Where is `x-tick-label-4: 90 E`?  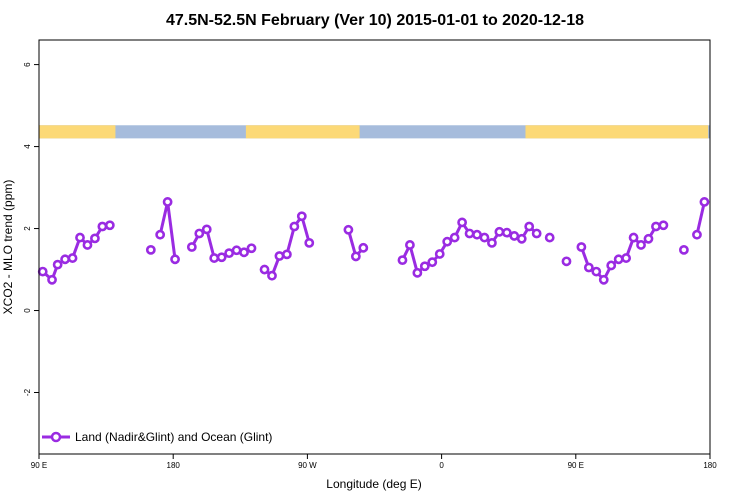 x-tick-label-4: 90 E is located at coordinates (576, 465).